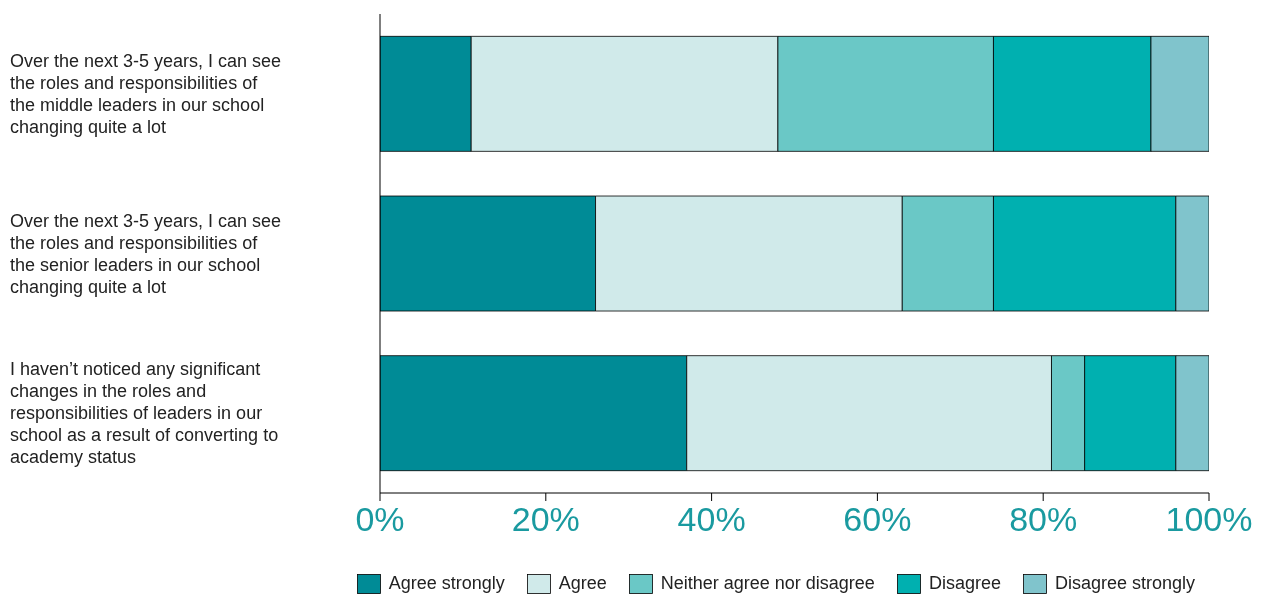  Describe the element at coordinates (446, 583) in the screenshot. I see `legend-label: Agree strongly` at that location.